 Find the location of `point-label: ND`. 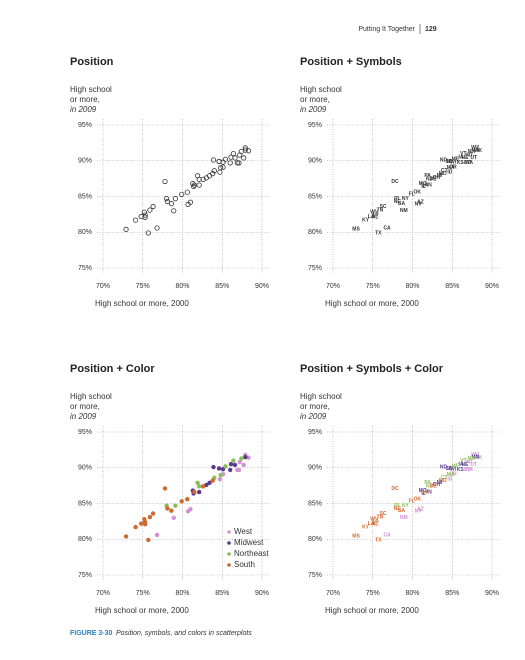

point-label: ND is located at coordinates (444, 467).